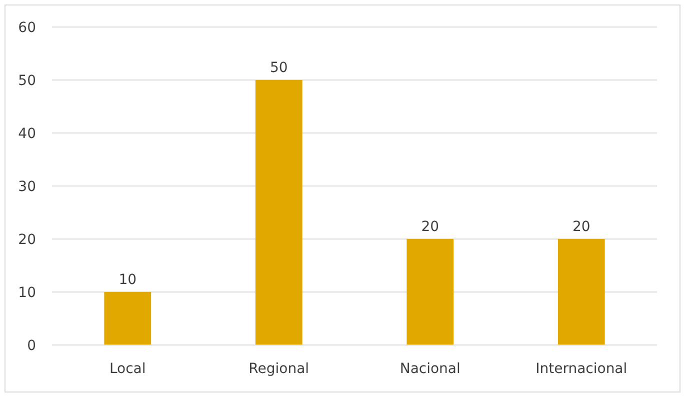 This screenshot has width=685, height=397. I want to click on x-tick-label: Nacional, so click(430, 369).